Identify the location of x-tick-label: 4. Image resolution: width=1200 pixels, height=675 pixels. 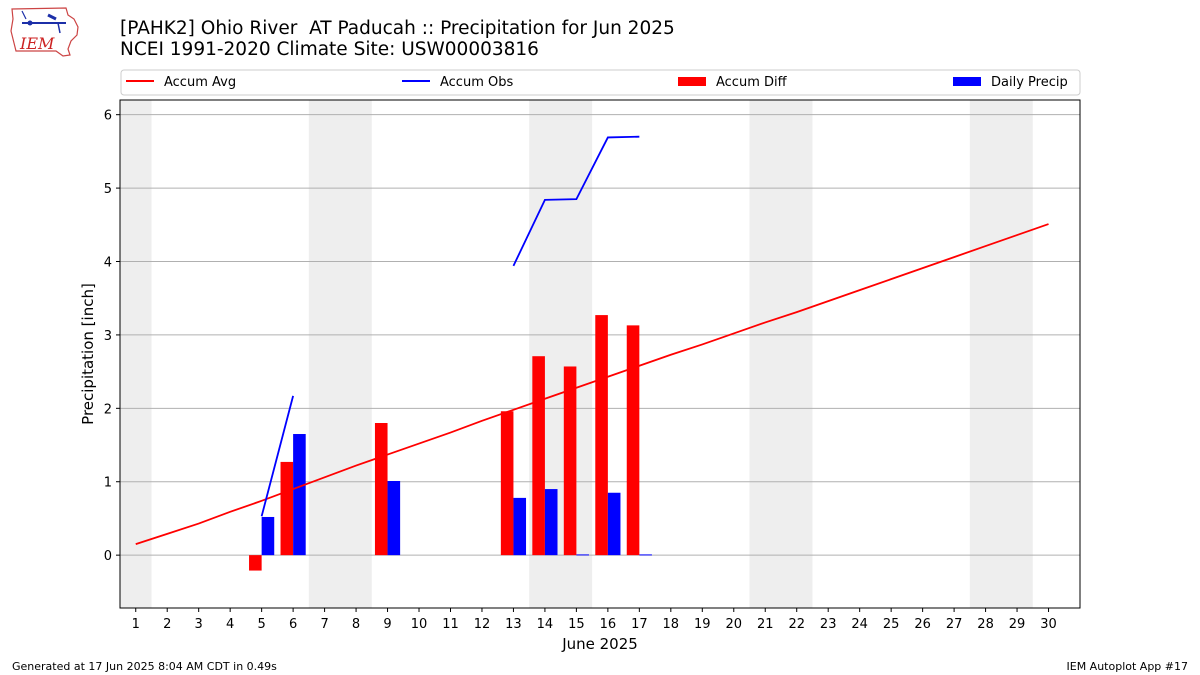
(230, 624).